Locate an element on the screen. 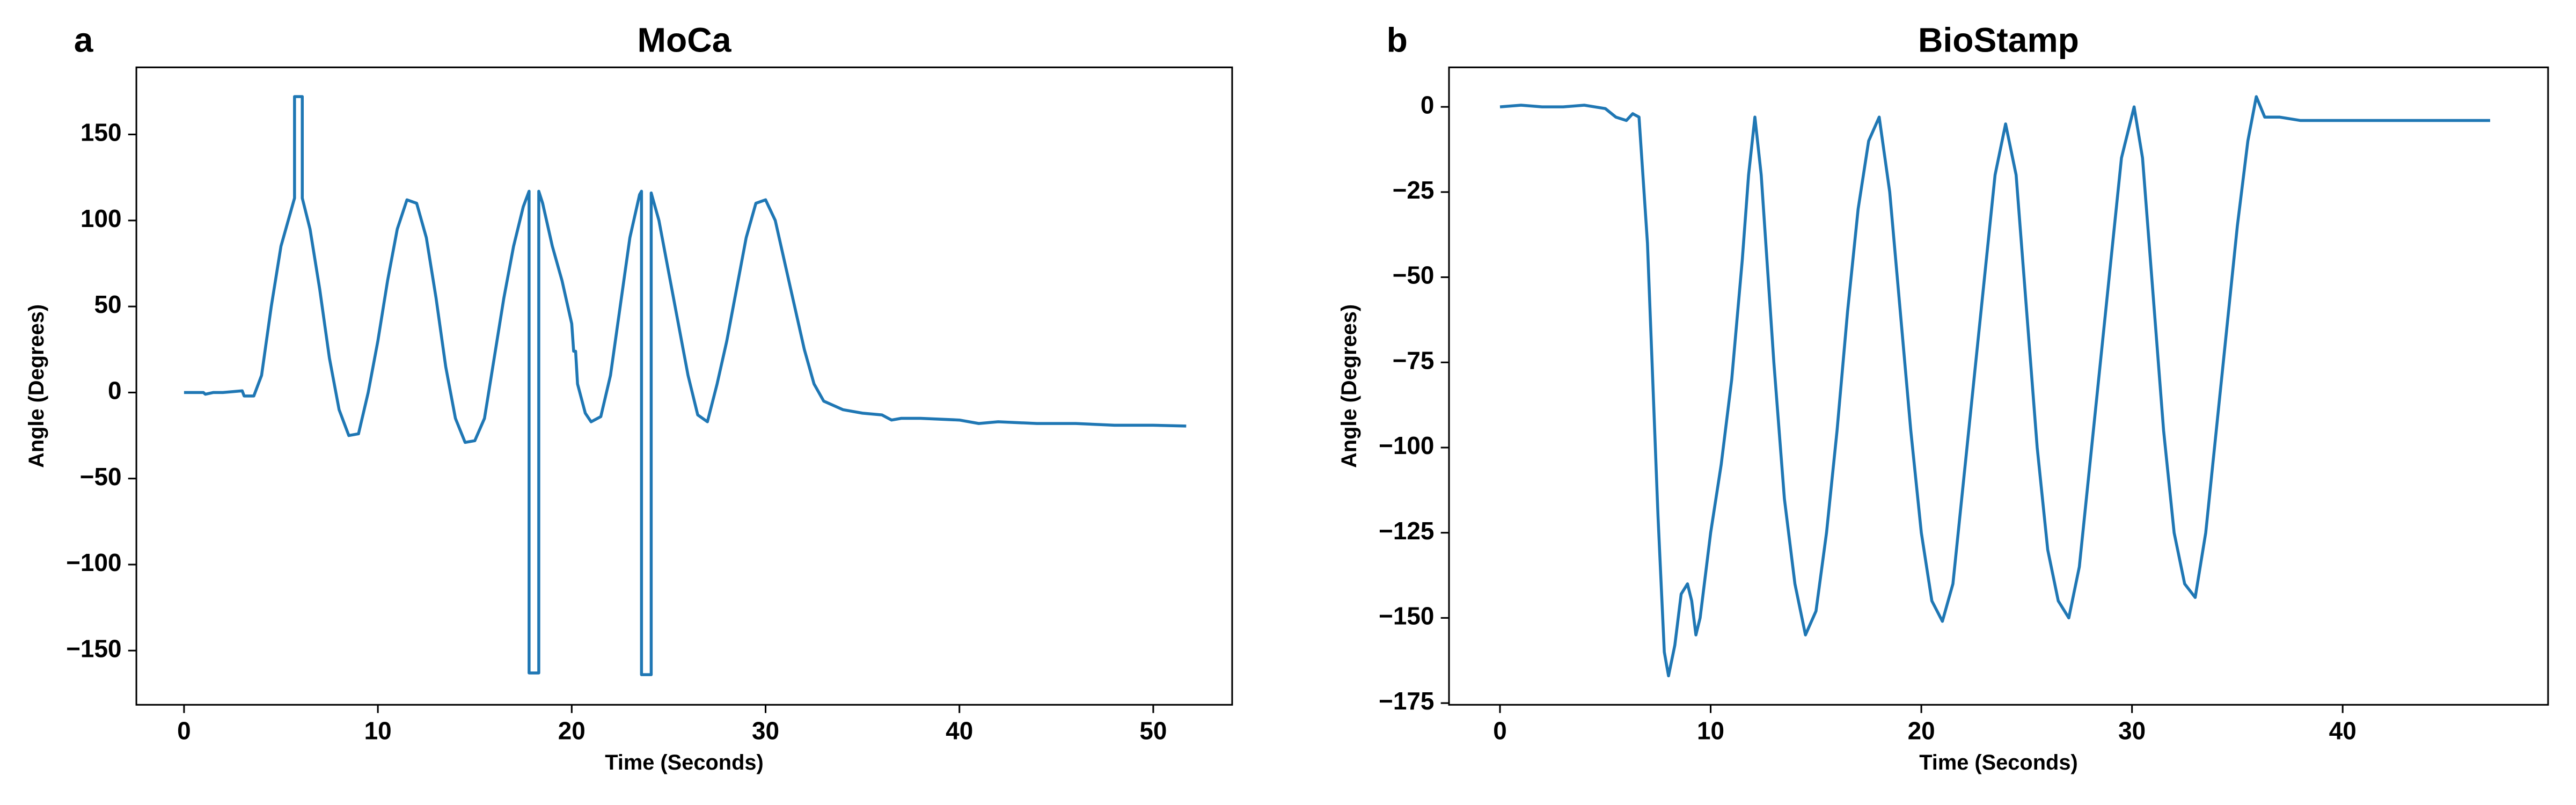  chart-title: BioStamp is located at coordinates (1998, 40).